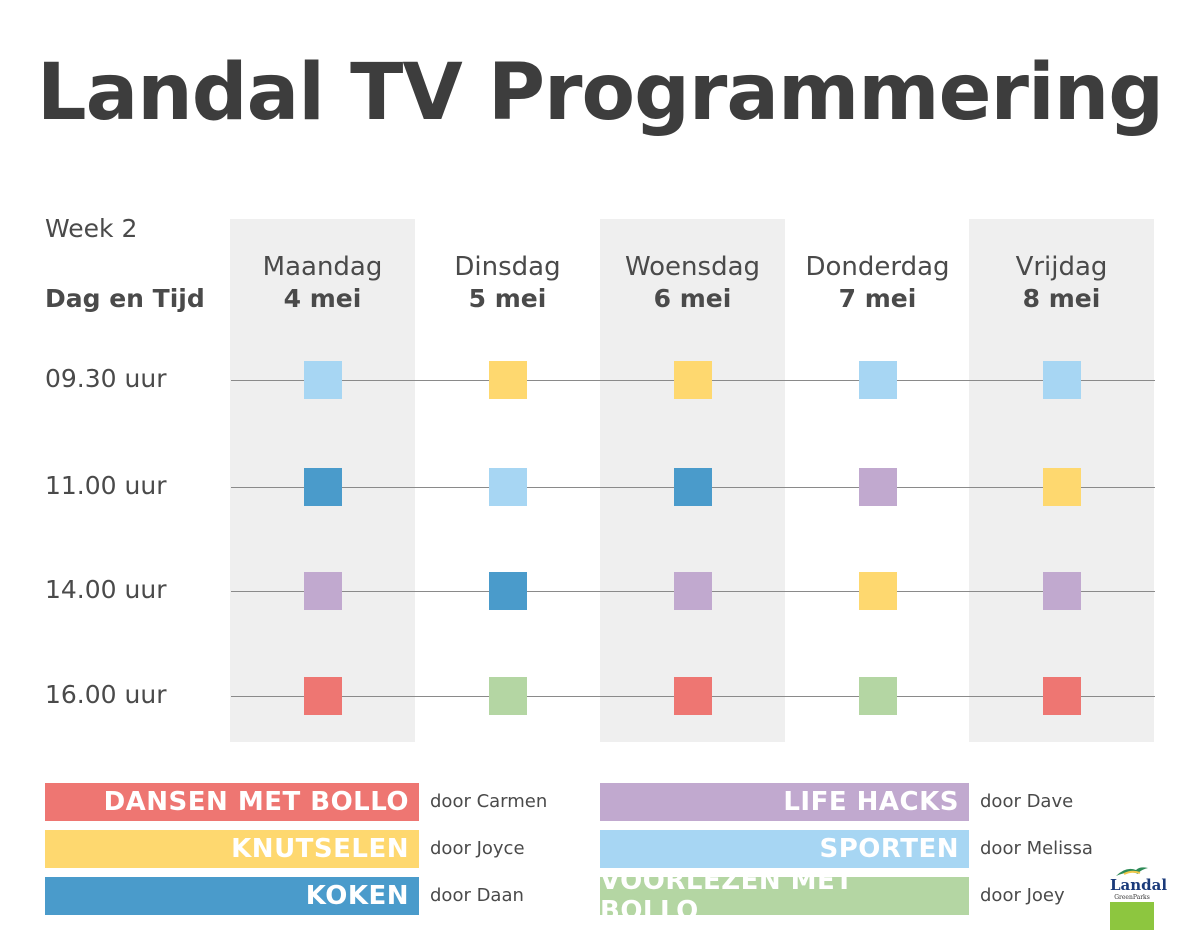 This screenshot has width=1200, height=934. I want to click on logo-subtext: GreenParks, so click(1132, 897).